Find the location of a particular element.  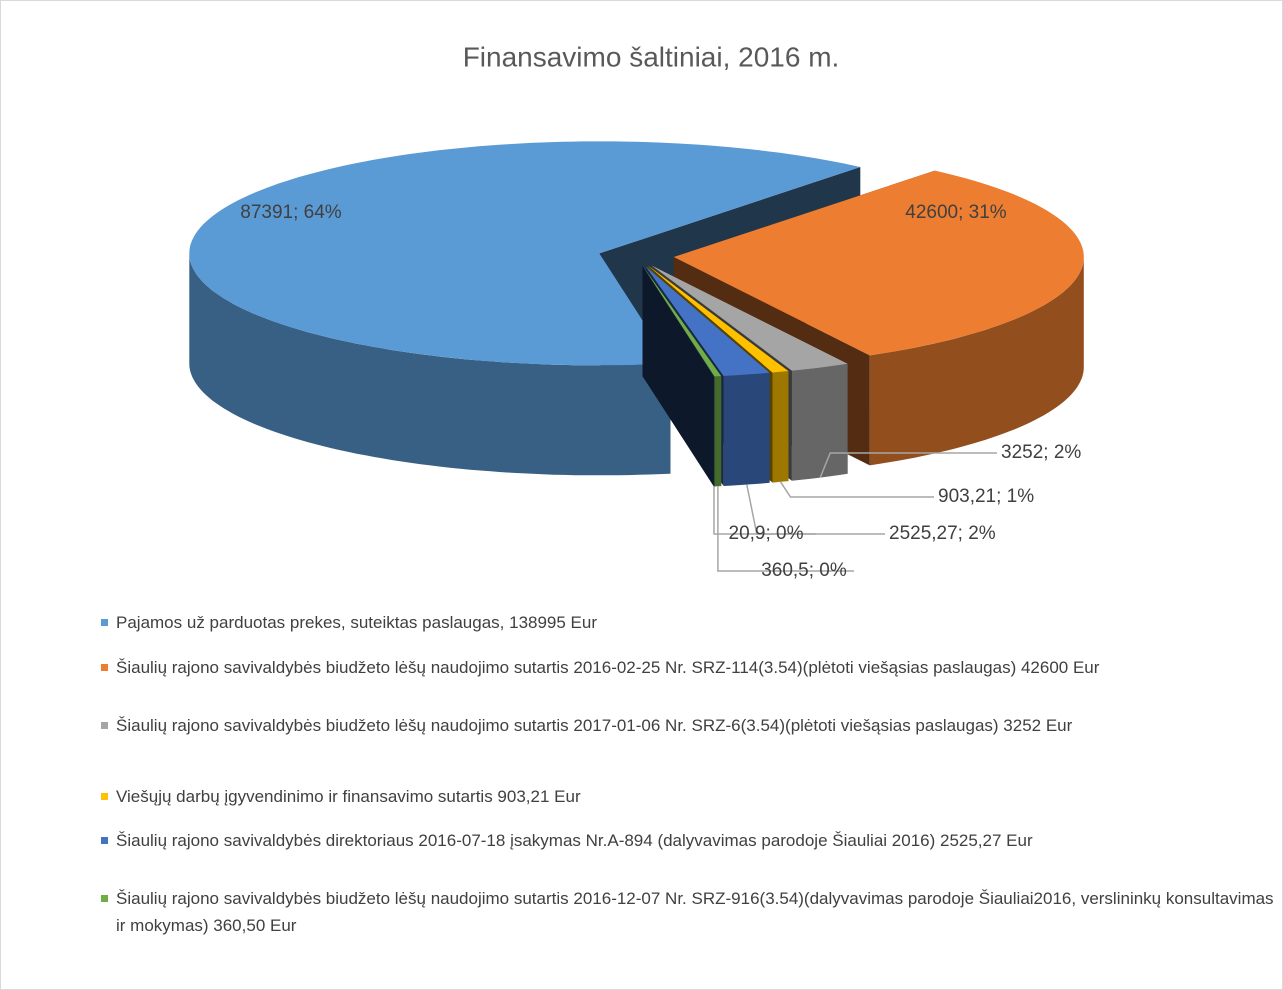

data-label: 903,21; 1% is located at coordinates (986, 496).